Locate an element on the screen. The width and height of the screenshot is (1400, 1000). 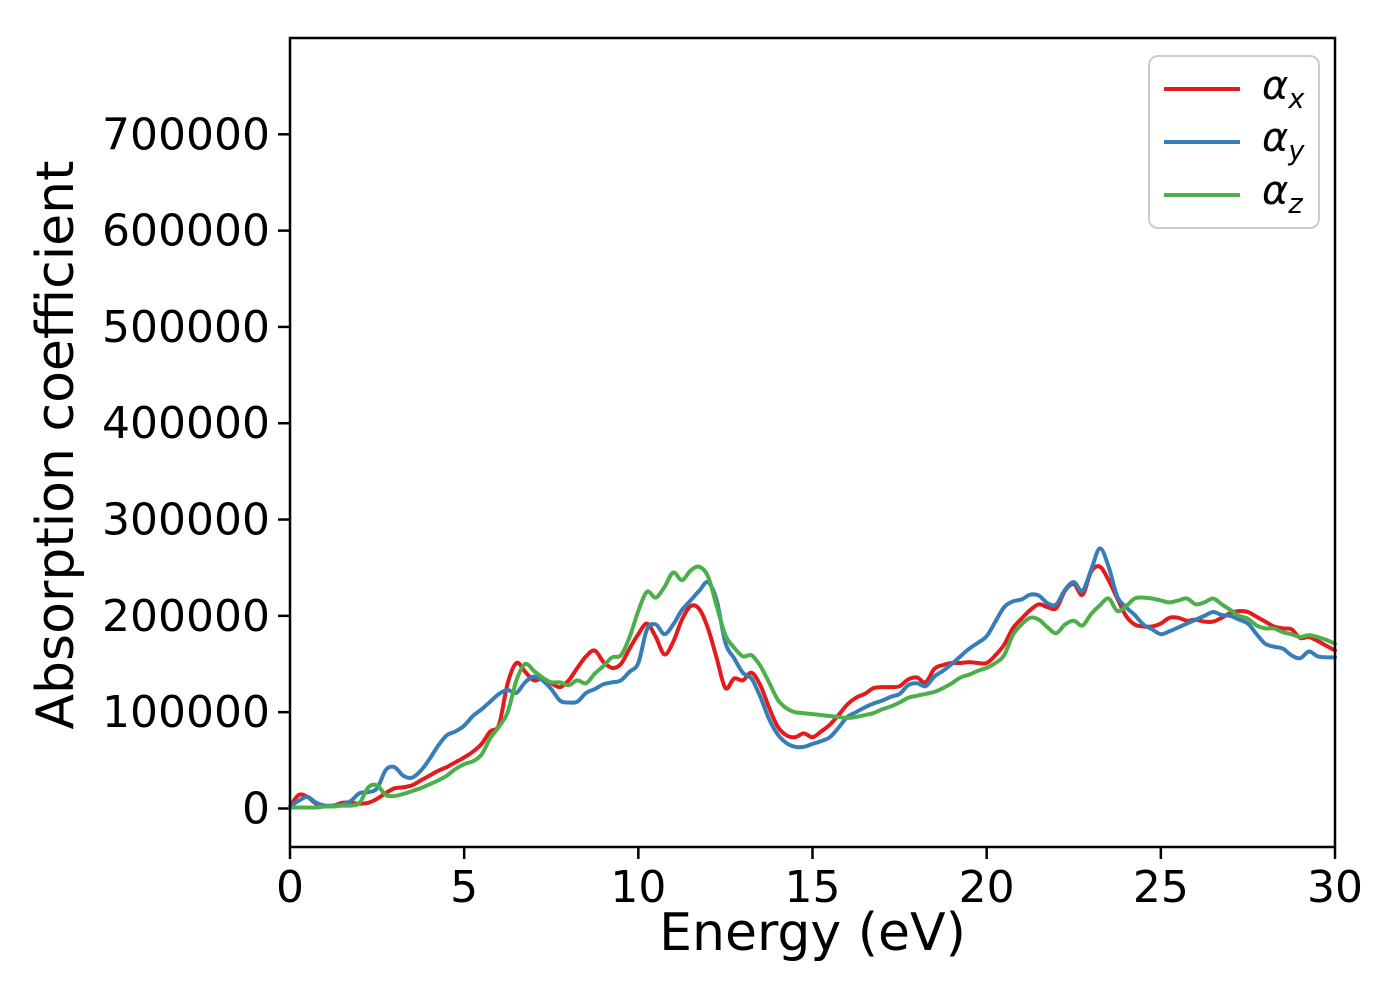
y-tick-label: 600000 is located at coordinates (186, 231).